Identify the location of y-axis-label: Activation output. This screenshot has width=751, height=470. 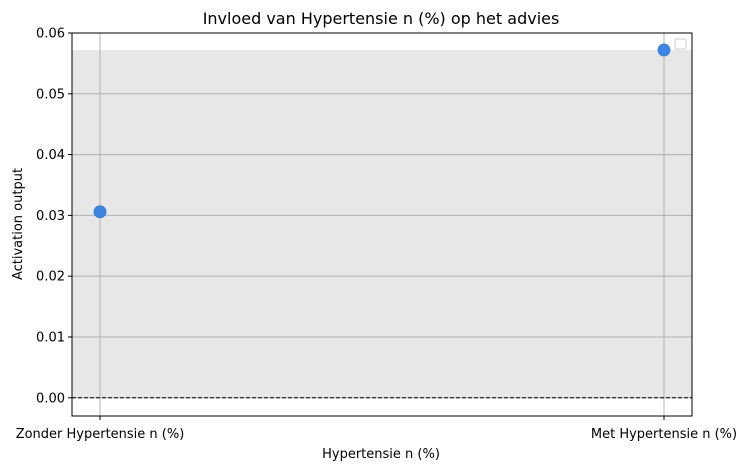
(18, 224).